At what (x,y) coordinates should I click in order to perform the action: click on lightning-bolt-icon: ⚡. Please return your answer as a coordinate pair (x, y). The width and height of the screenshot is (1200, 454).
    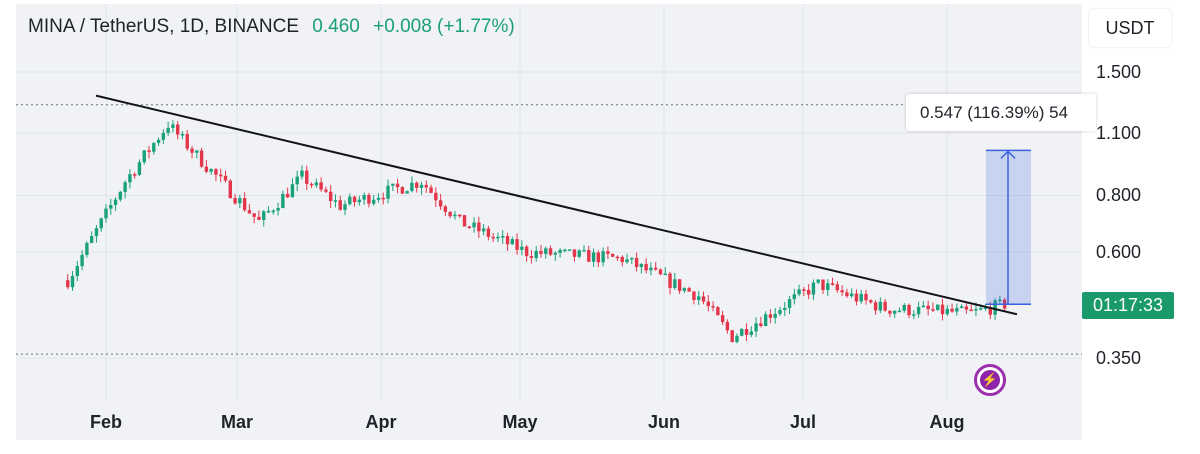
    Looking at the image, I should click on (990, 380).